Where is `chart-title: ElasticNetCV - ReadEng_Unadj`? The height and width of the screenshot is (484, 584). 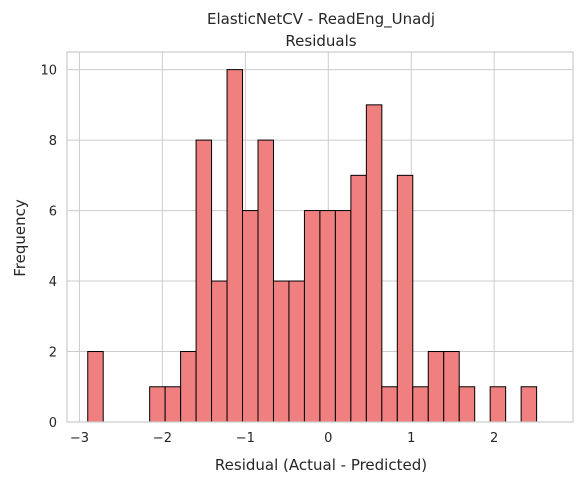 chart-title: ElasticNetCV - ReadEng_Unadj is located at coordinates (321, 19).